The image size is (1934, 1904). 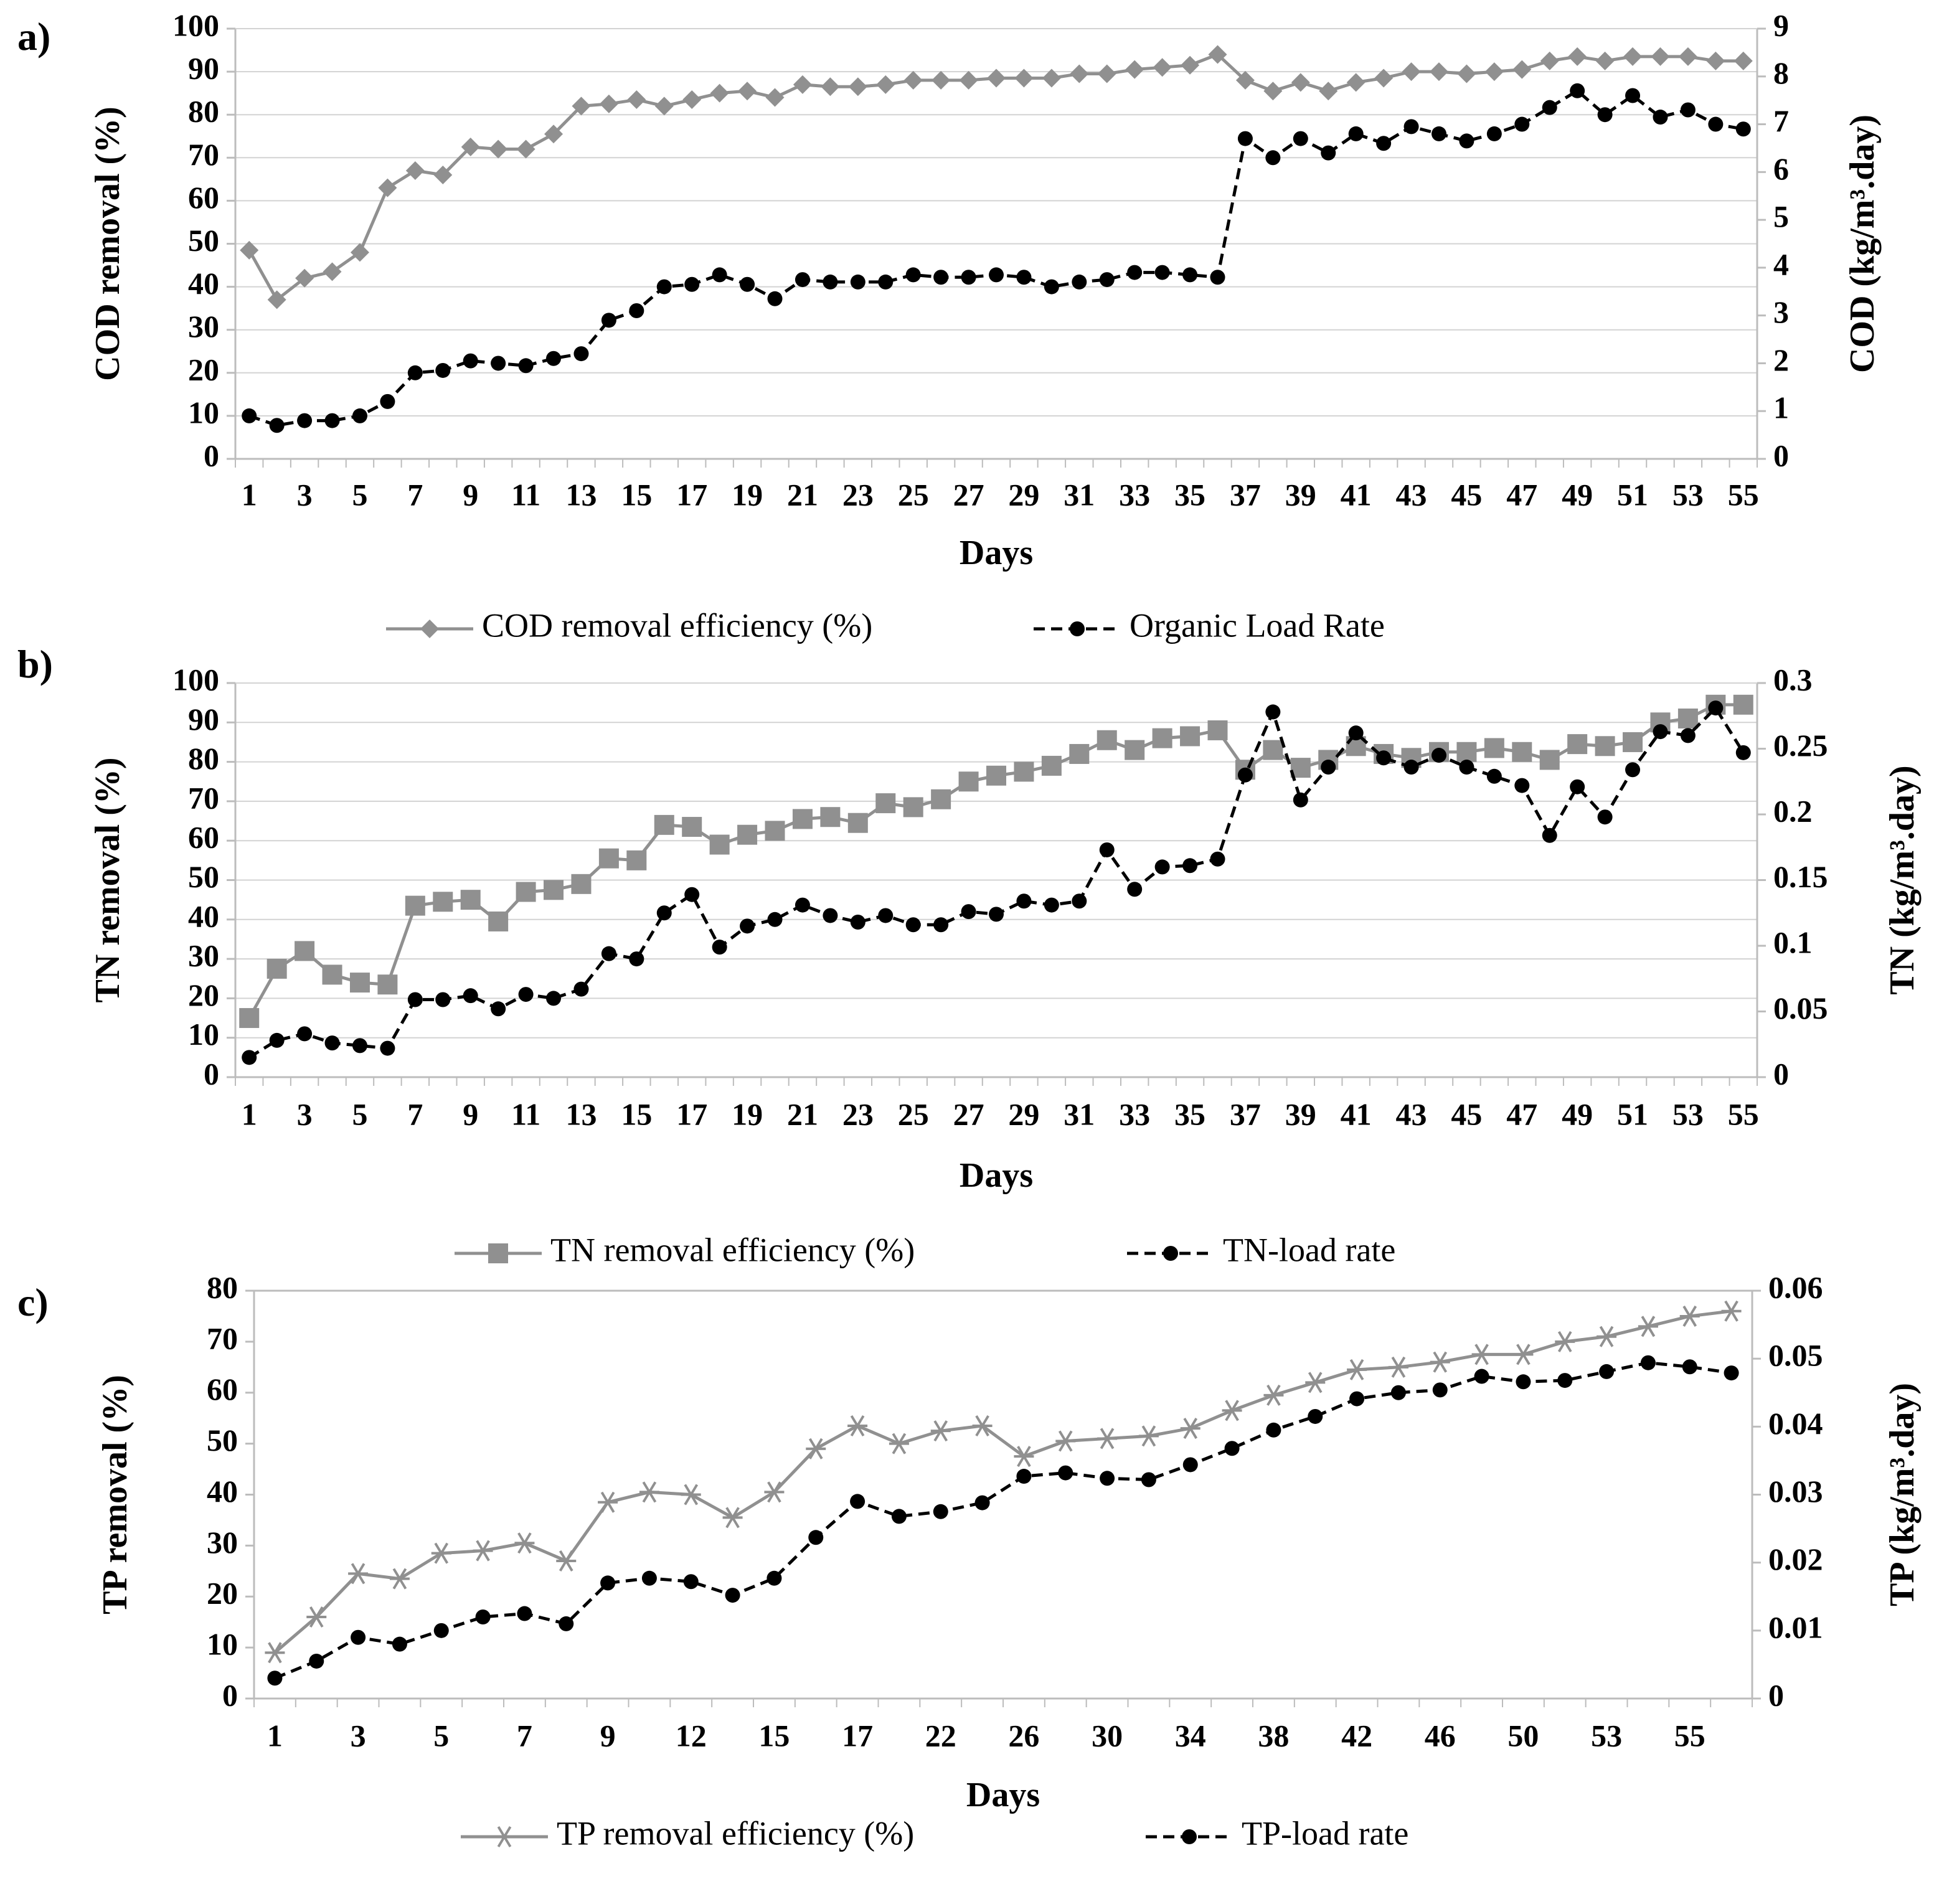 I want to click on legend-swatch-marker, so click(x=1077, y=628).